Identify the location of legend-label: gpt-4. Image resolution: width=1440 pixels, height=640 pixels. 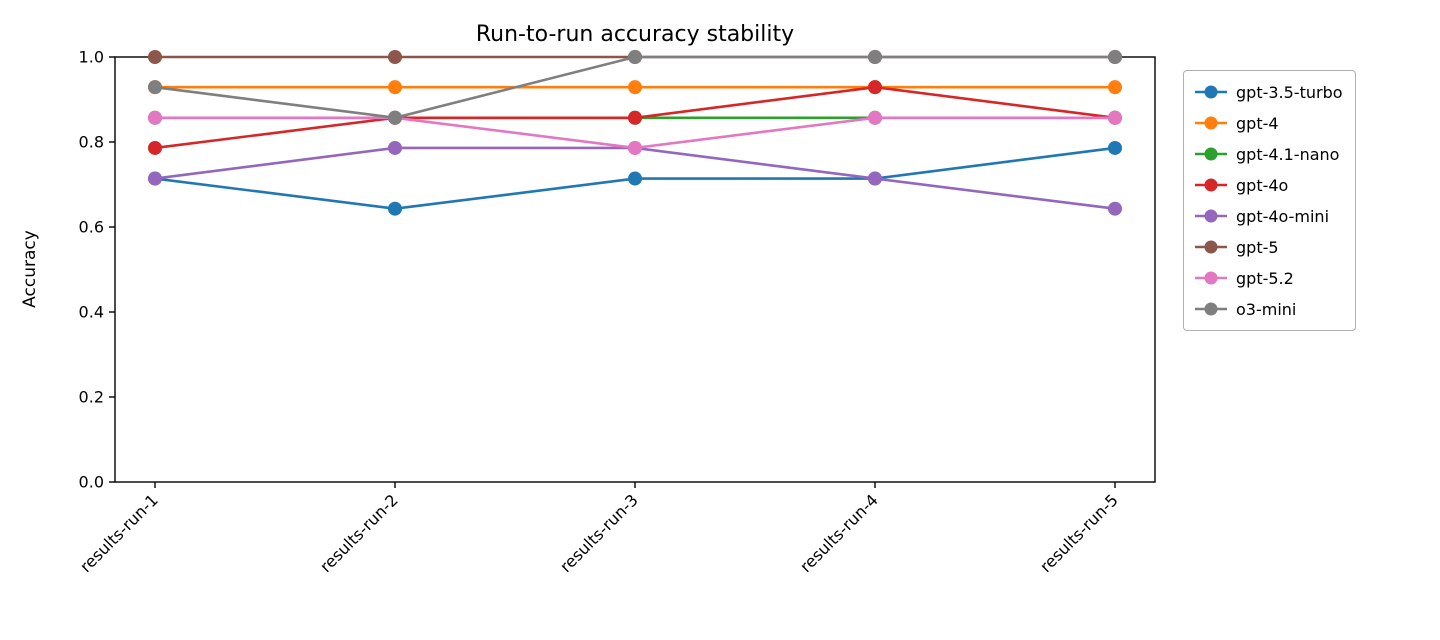
(1257, 123).